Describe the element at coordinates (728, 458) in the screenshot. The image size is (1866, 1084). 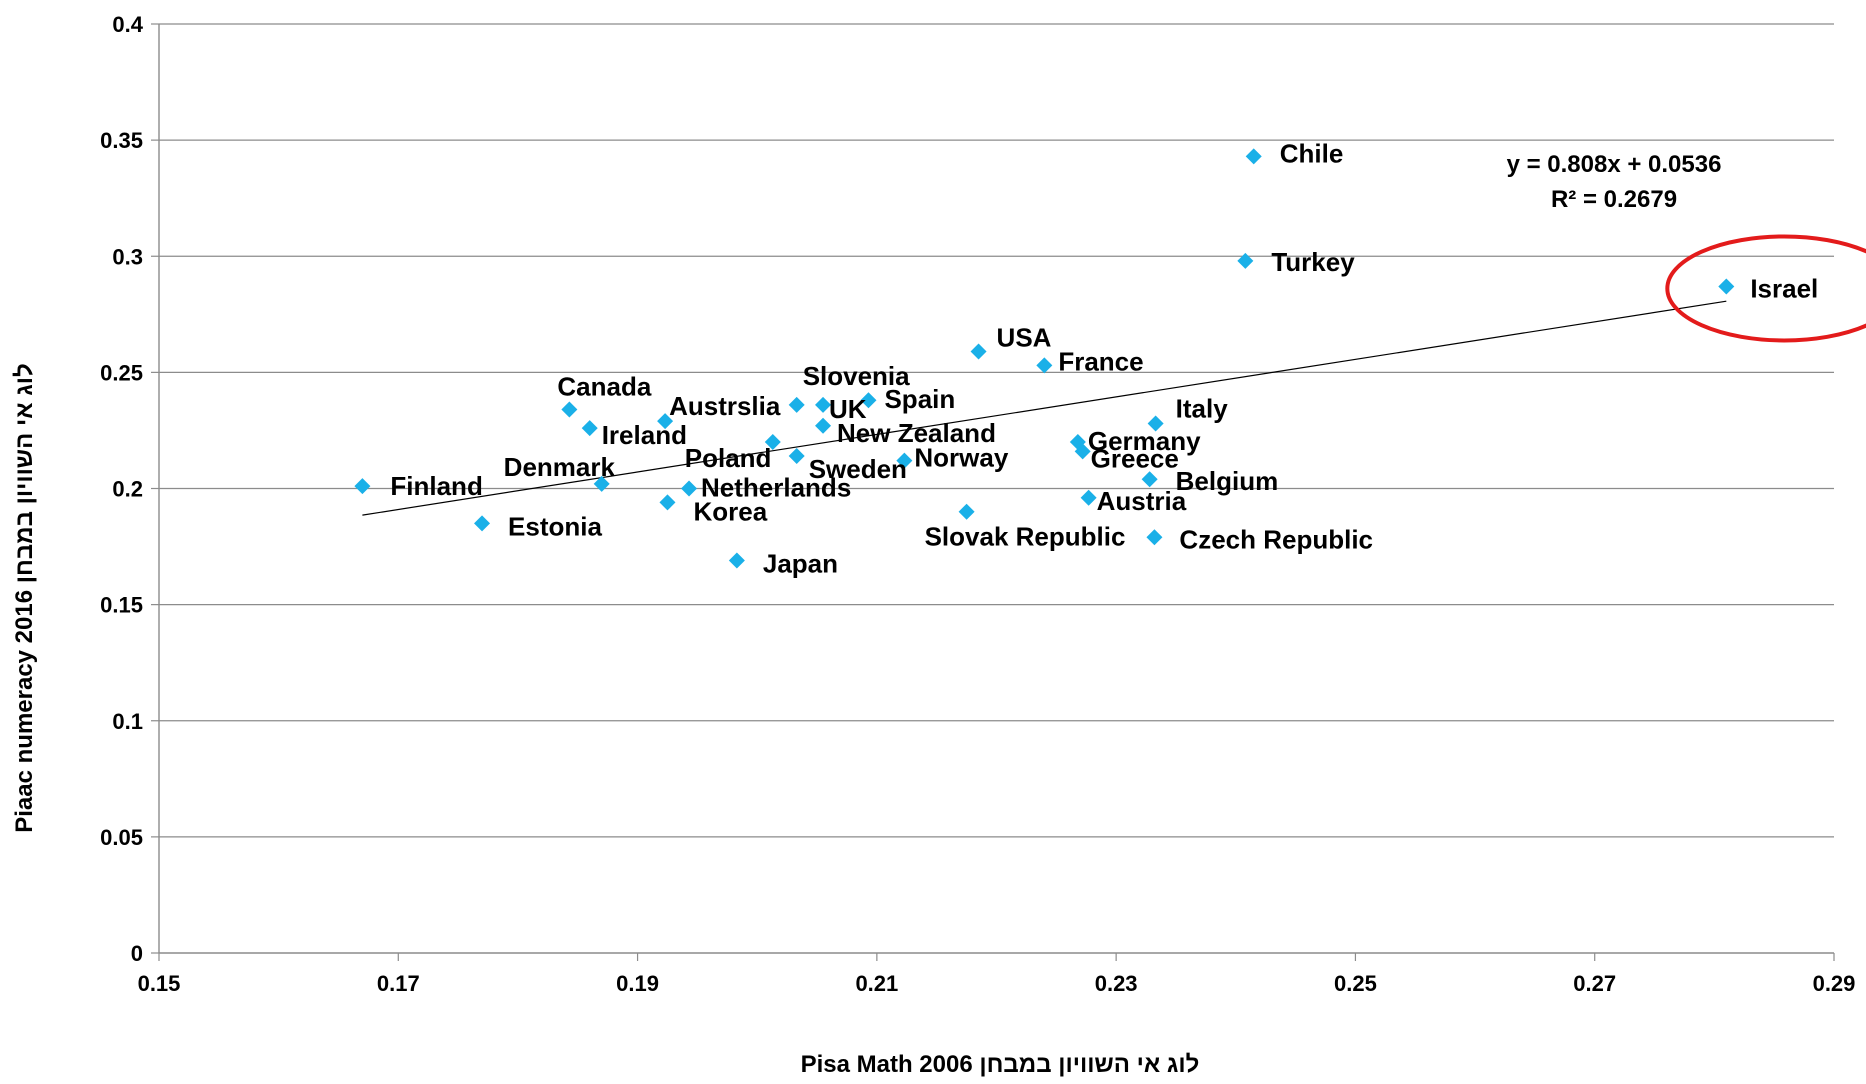
I see `point-label-poland: Poland` at that location.